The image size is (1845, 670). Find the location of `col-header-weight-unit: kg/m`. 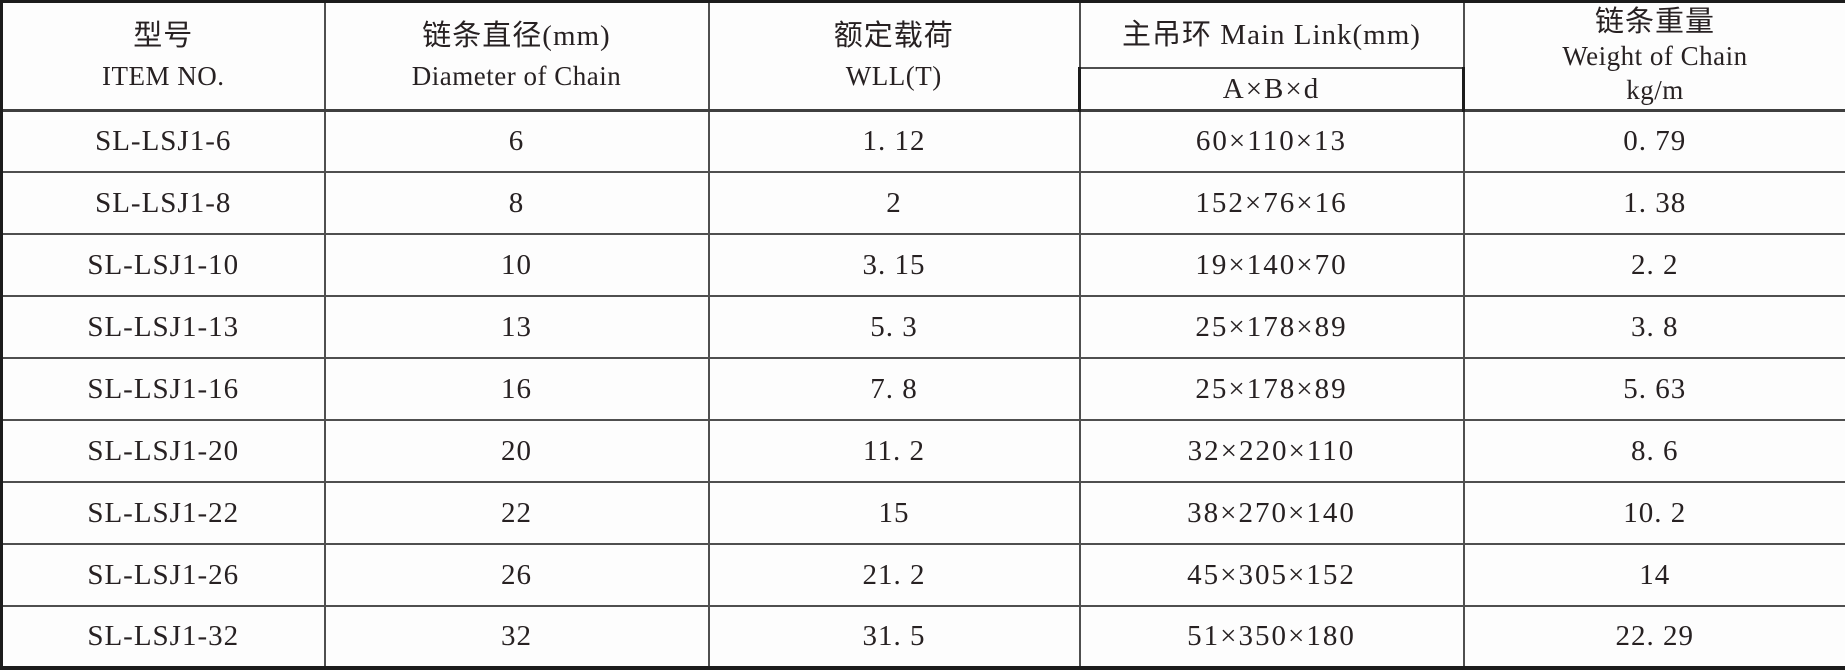

col-header-weight-unit: kg/m is located at coordinates (1655, 90).